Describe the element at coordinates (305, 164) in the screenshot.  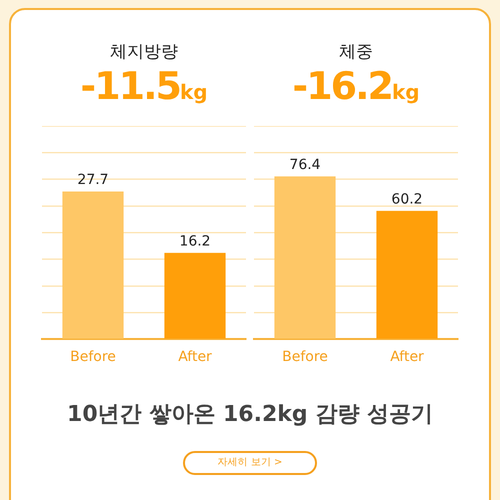
I see `data-label: 76.4` at that location.